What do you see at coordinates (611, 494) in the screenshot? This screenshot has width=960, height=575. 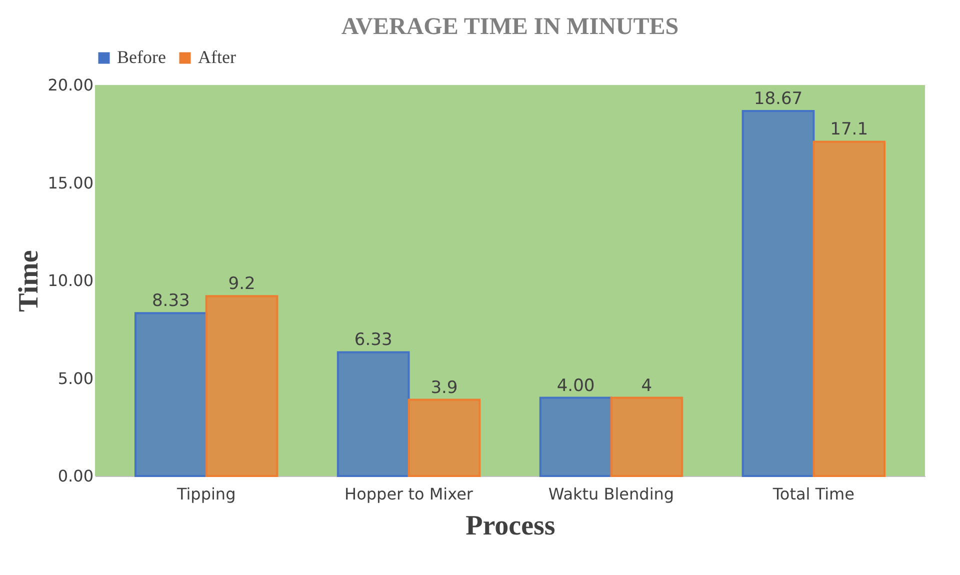 I see `x-tick-label: Waktu Blending` at bounding box center [611, 494].